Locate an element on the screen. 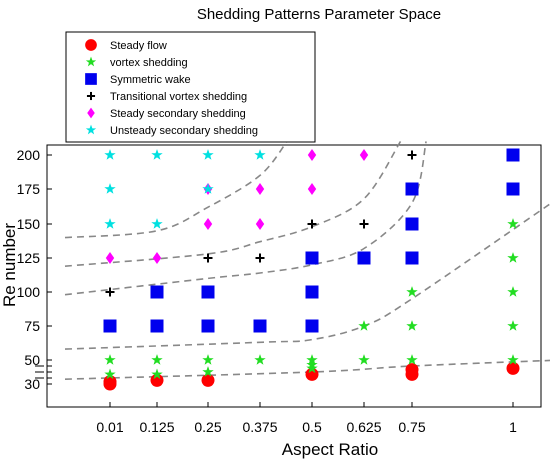 Image resolution: width=550 pixels, height=463 pixels. legend-box is located at coordinates (190, 87).